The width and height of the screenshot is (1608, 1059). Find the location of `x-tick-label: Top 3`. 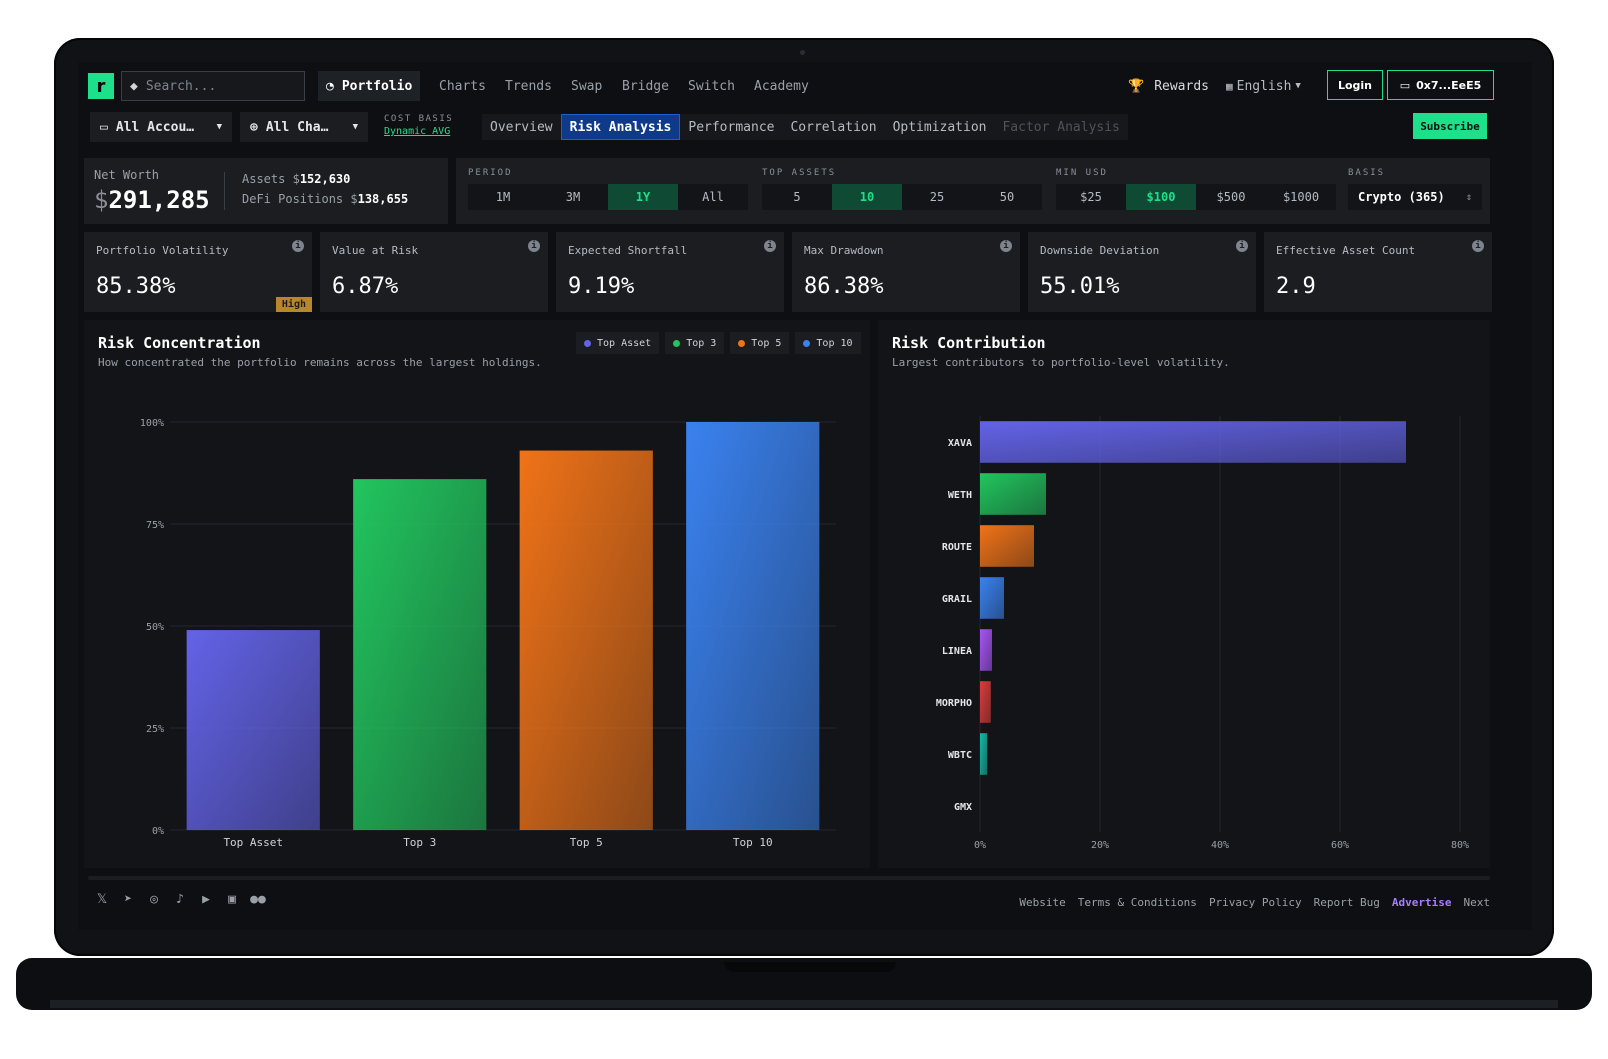

x-tick-label: Top 3 is located at coordinates (419, 842).